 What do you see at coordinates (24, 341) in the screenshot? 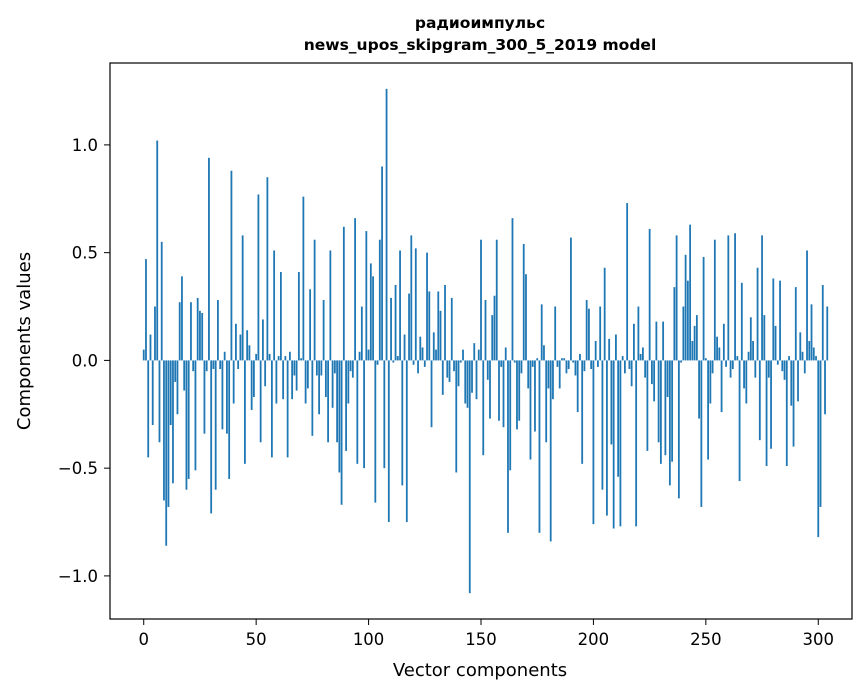
I see `y-axis-label: Components values` at bounding box center [24, 341].